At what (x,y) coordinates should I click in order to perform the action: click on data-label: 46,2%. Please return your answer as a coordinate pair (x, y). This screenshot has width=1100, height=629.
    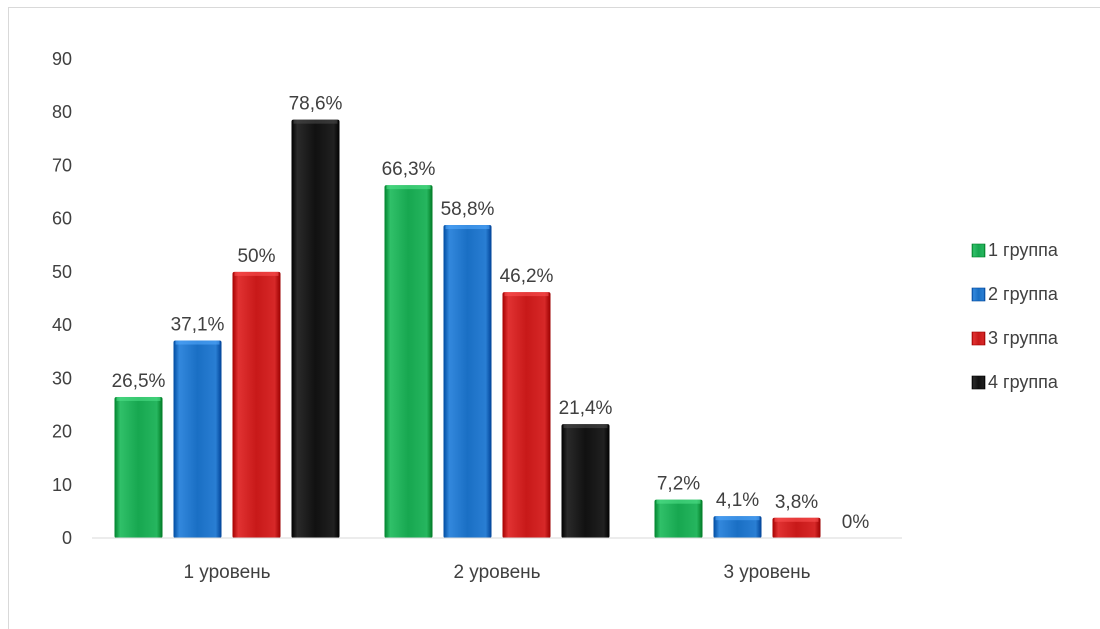
    Looking at the image, I should click on (527, 276).